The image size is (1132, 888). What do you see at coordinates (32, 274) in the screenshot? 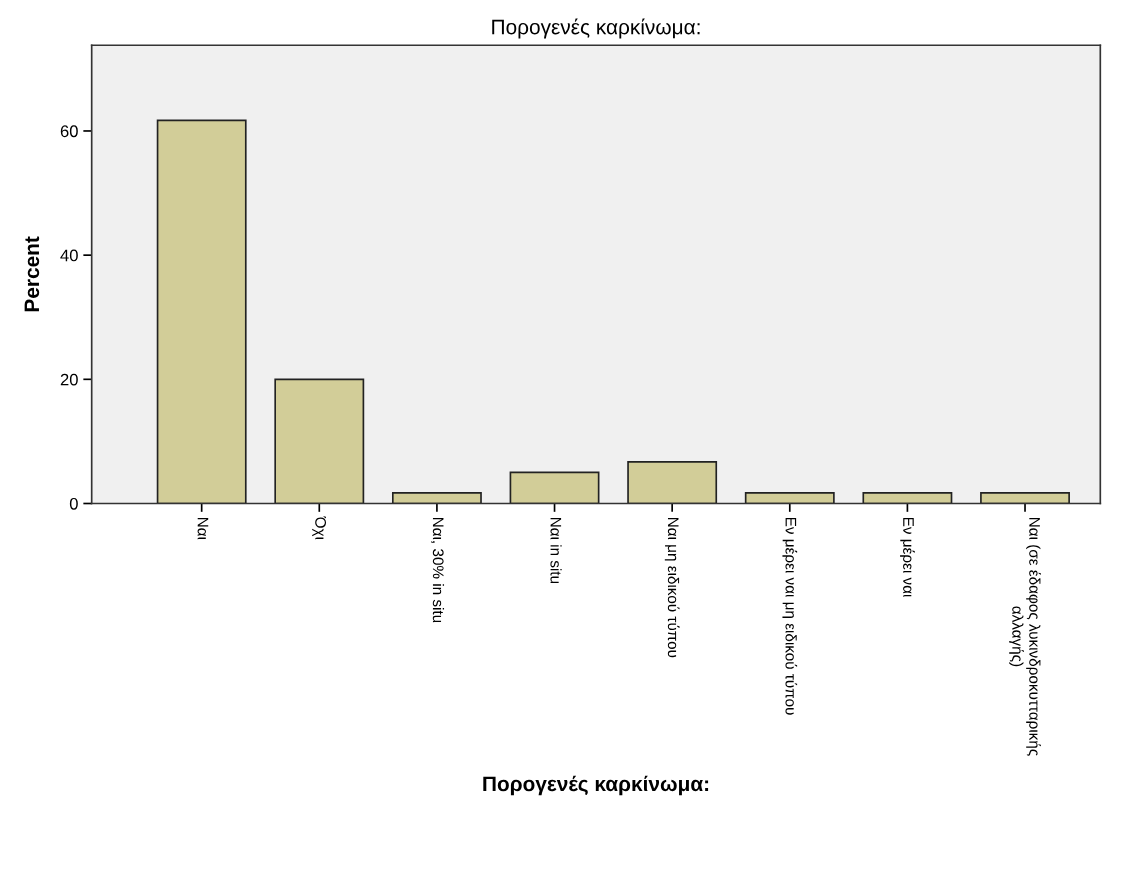
I see `y-axis-title: Percent` at bounding box center [32, 274].